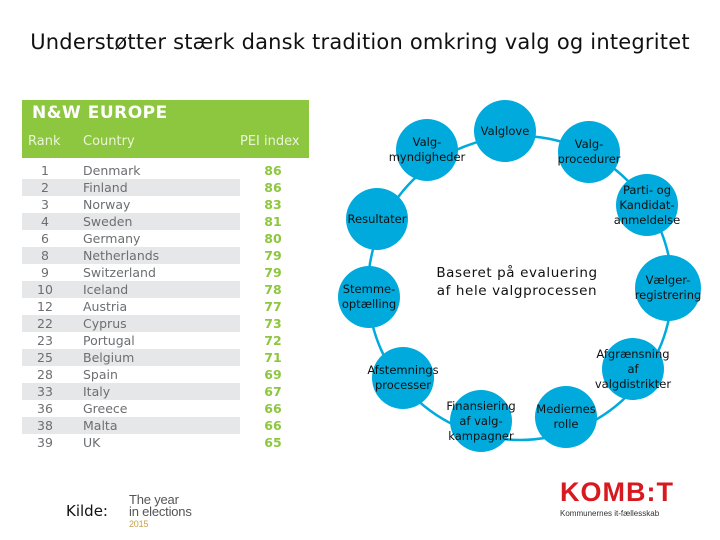 This screenshot has width=720, height=540. Describe the element at coordinates (589, 159) in the screenshot. I see `node-label-line: procedurer` at that location.